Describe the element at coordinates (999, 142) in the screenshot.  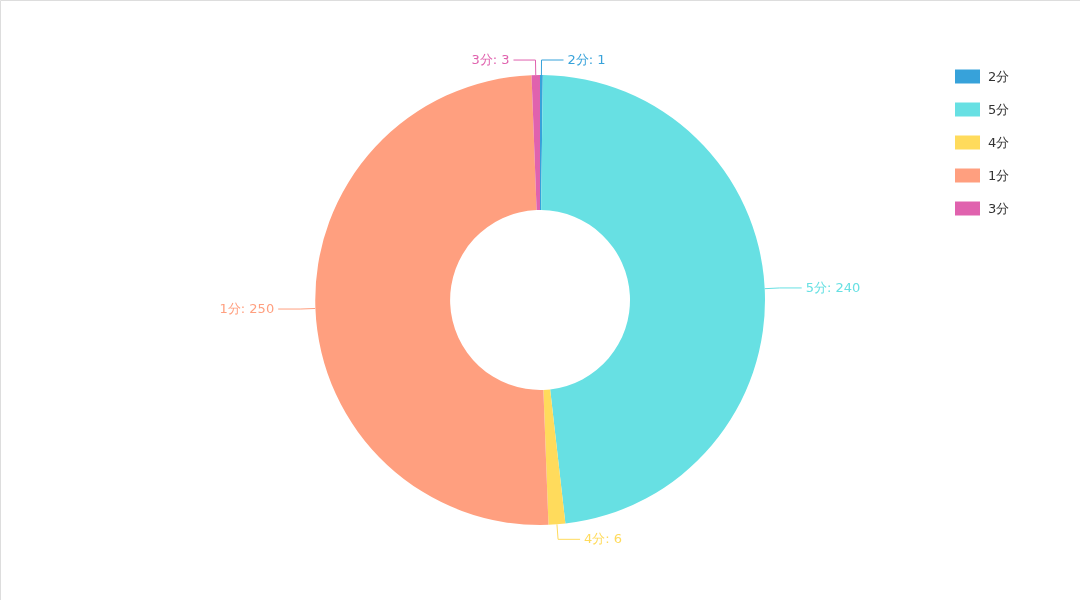
I see `legend-label: 4分` at that location.